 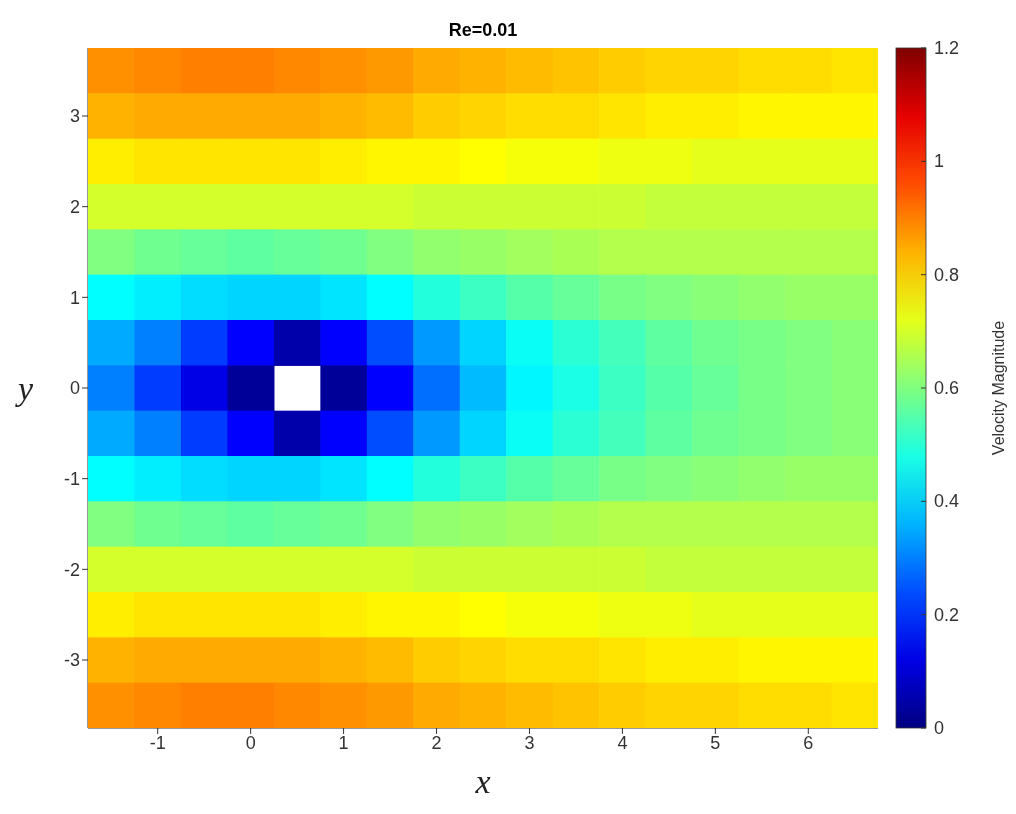 I want to click on y-tick-label: 2, so click(x=74, y=207).